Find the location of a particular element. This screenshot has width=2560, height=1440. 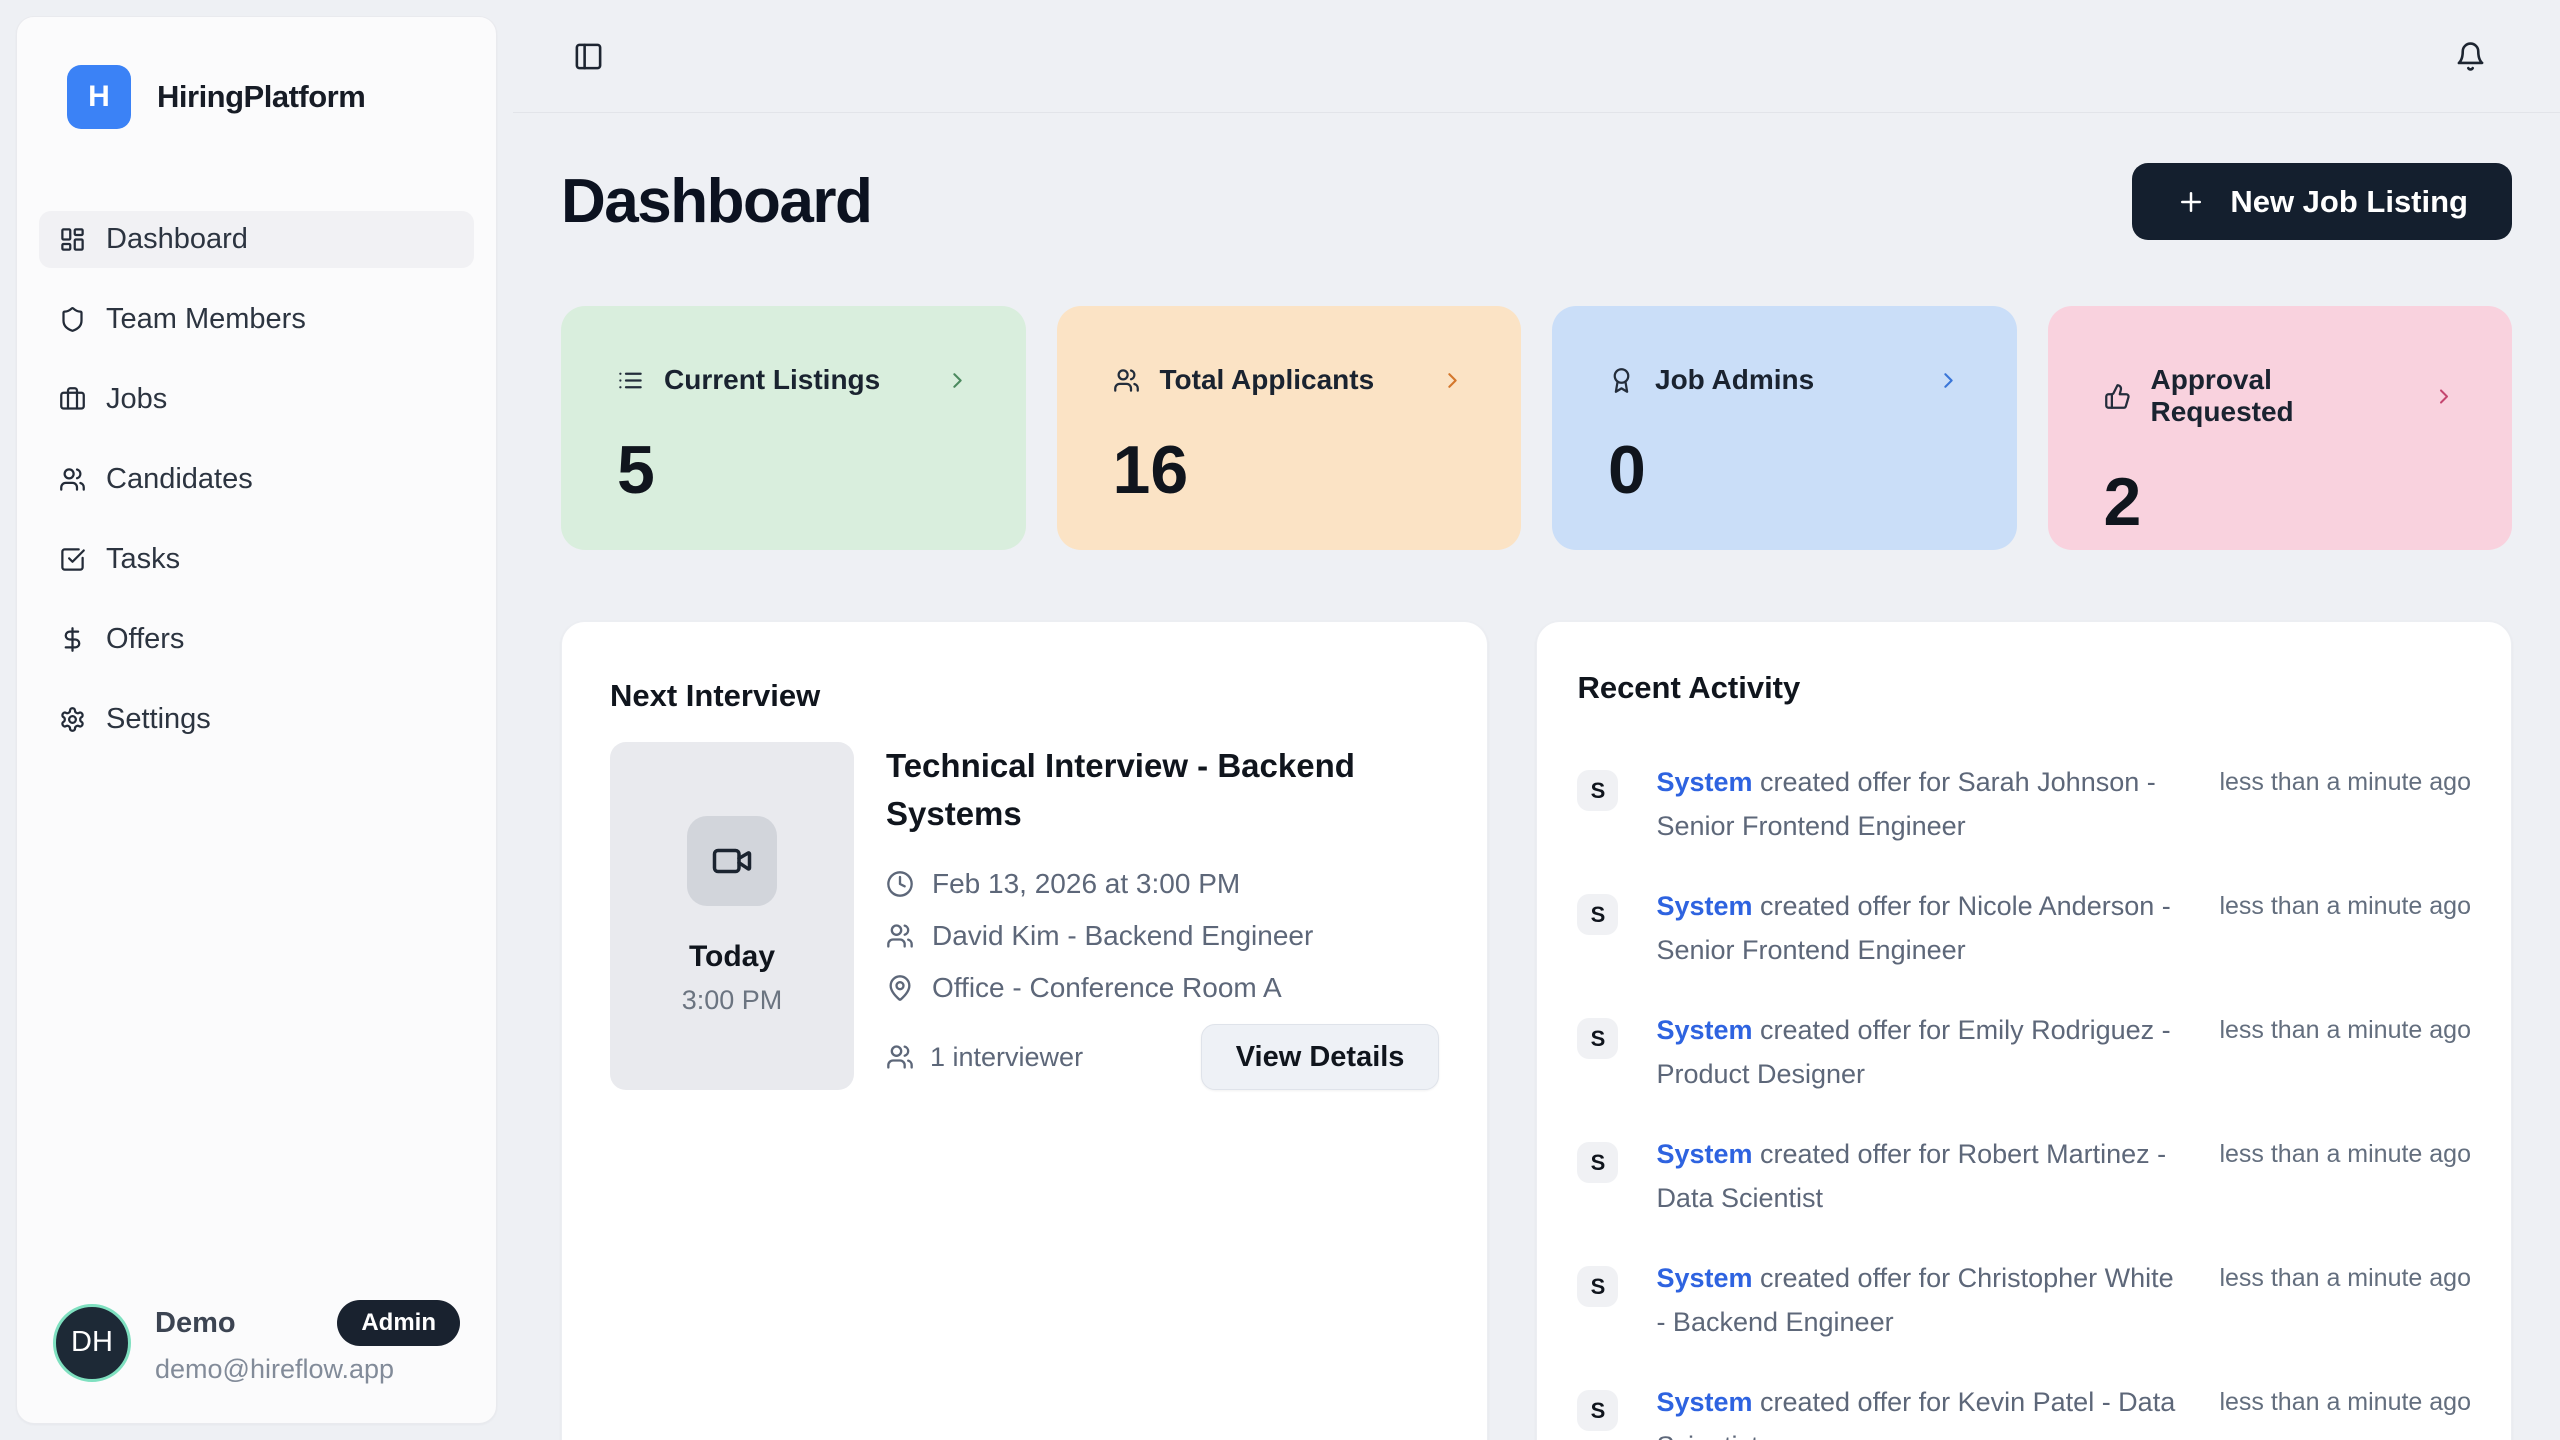

bell-icon is located at coordinates (2470, 56).